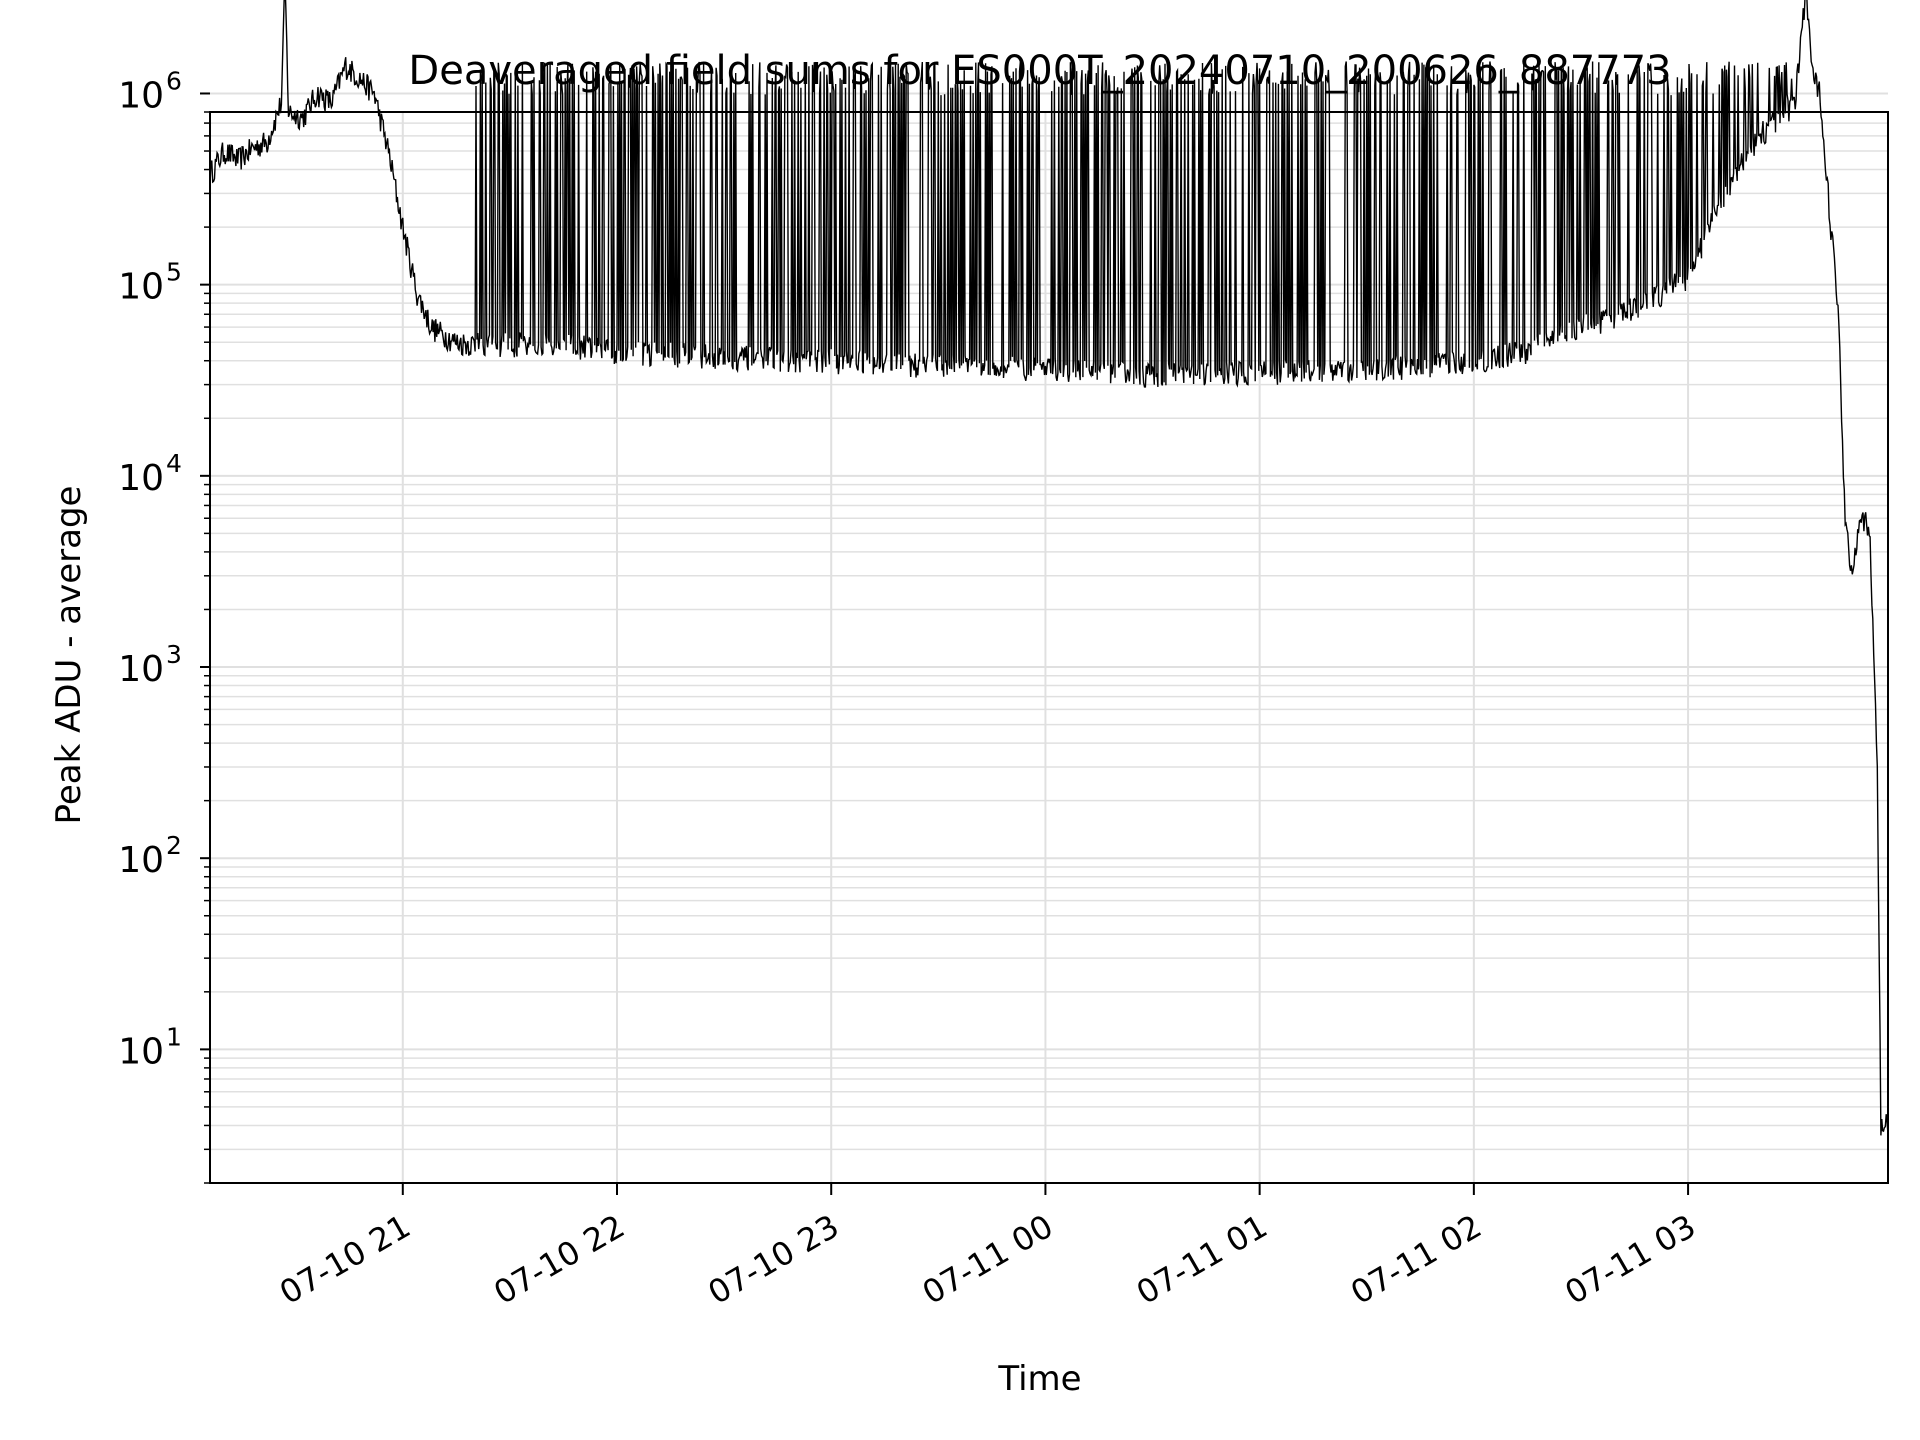  What do you see at coordinates (174, 845) in the screenshot?
I see `y-tick-exponent: 2` at bounding box center [174, 845].